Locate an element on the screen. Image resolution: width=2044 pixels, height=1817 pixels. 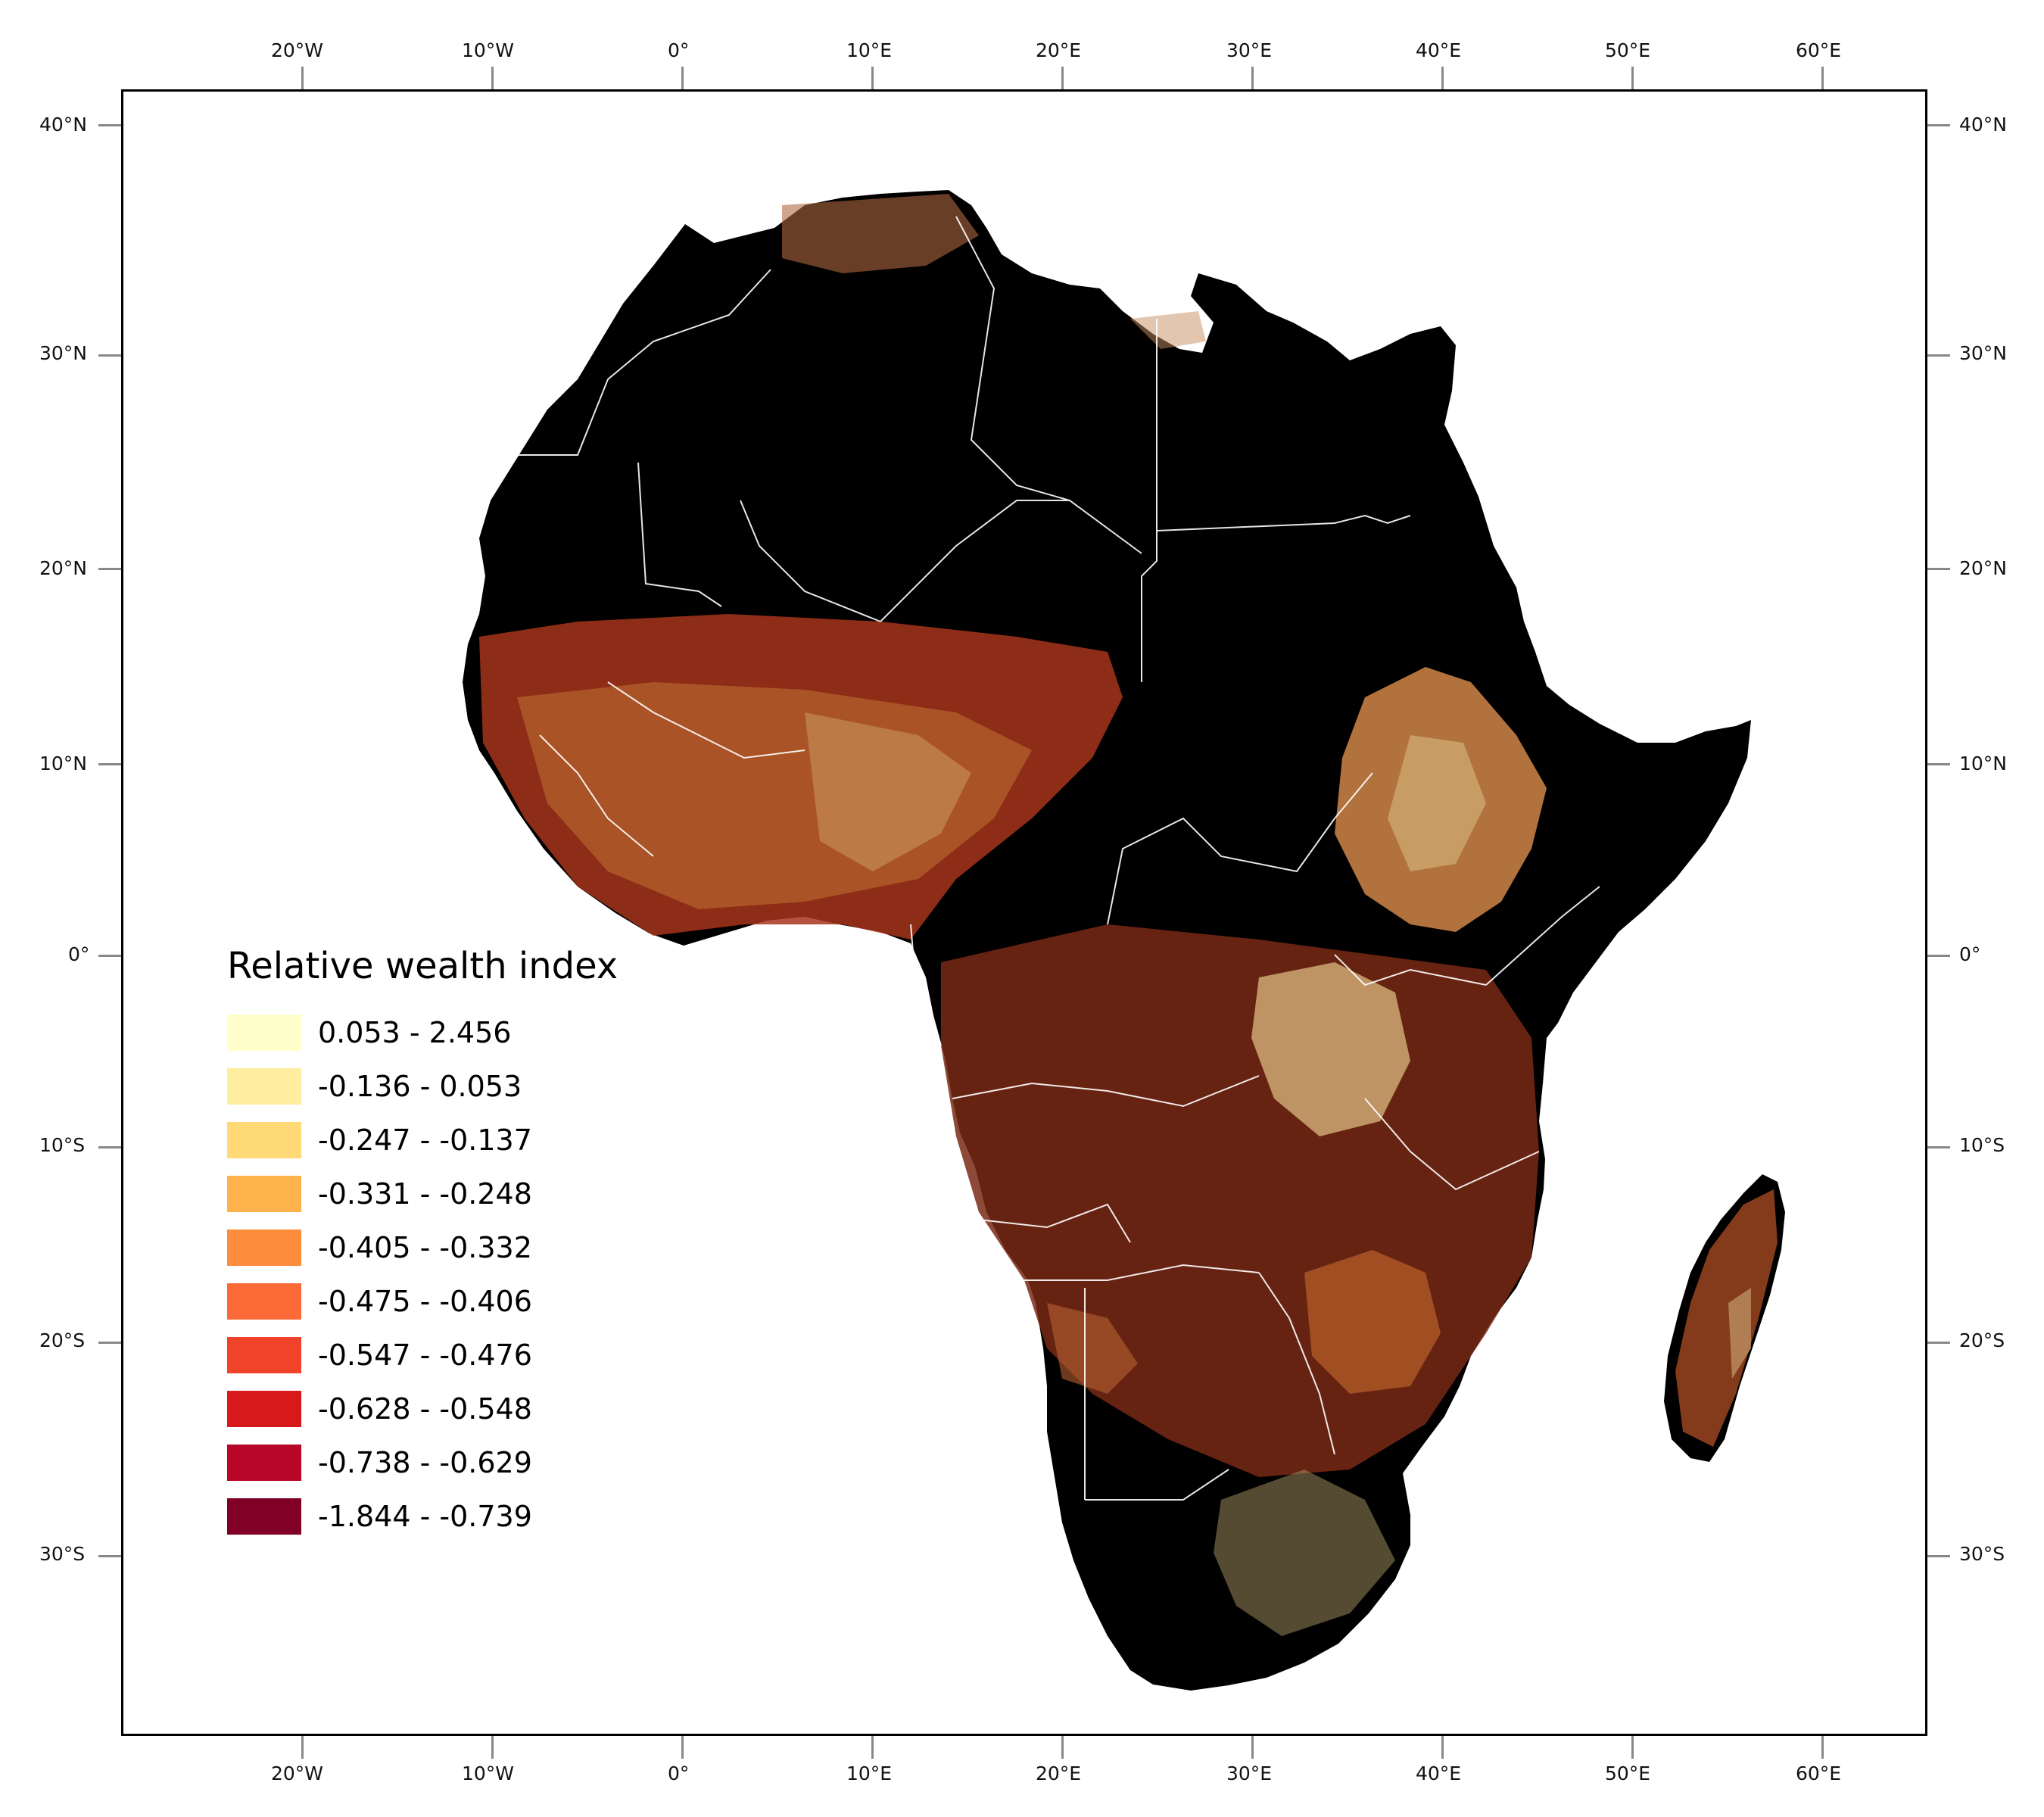
top-lon-label: 20°W is located at coordinates (297, 50).